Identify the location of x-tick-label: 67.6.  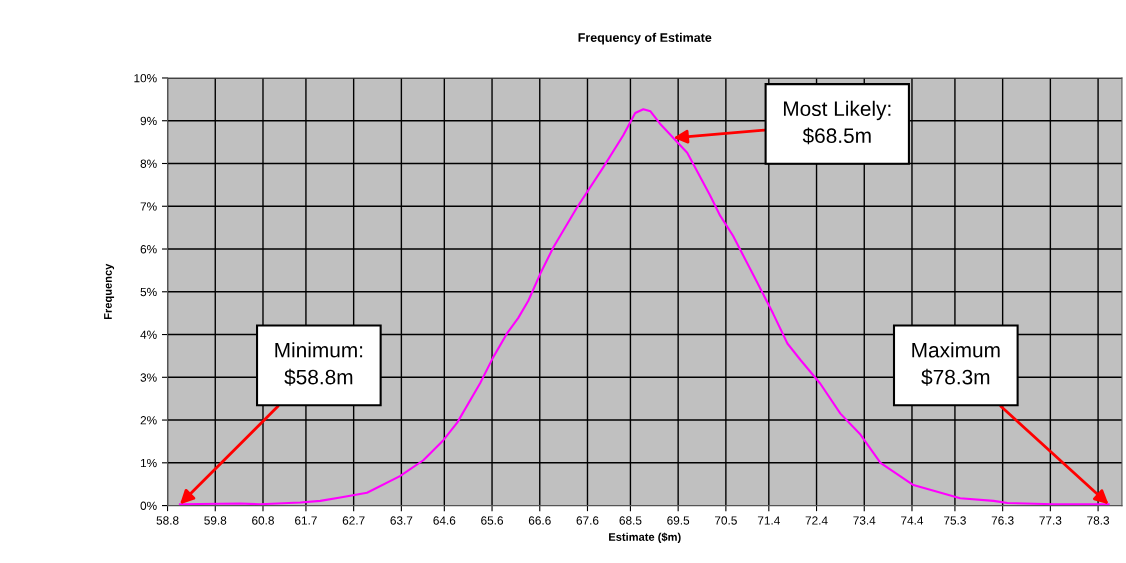
(587, 520).